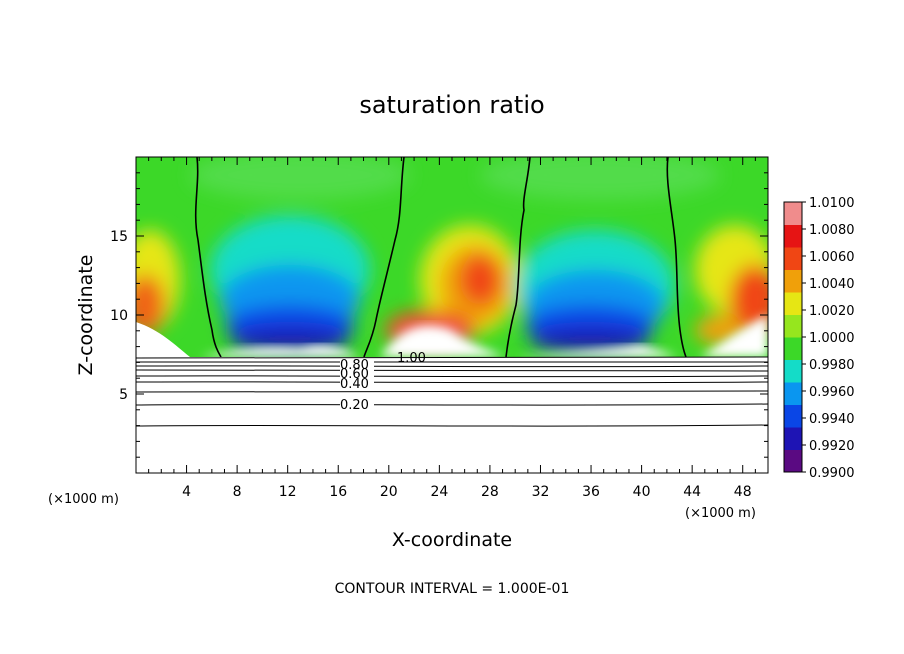 This screenshot has height=654, width=904. What do you see at coordinates (119, 316) in the screenshot?
I see `y-tick-label: 10` at bounding box center [119, 316].